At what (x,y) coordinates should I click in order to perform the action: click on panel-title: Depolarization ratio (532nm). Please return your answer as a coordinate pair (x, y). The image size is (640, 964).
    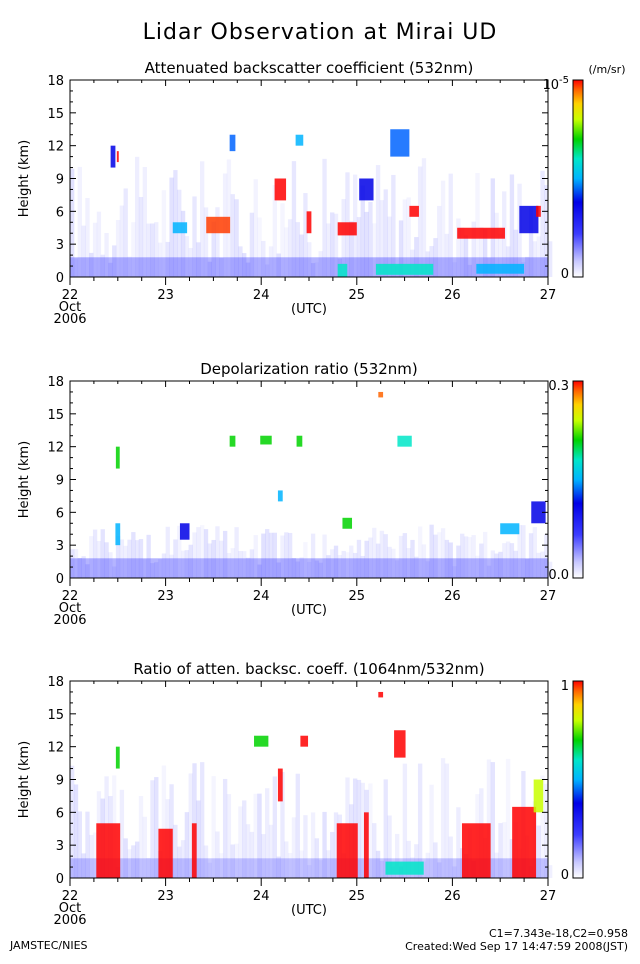
    Looking at the image, I should click on (309, 369).